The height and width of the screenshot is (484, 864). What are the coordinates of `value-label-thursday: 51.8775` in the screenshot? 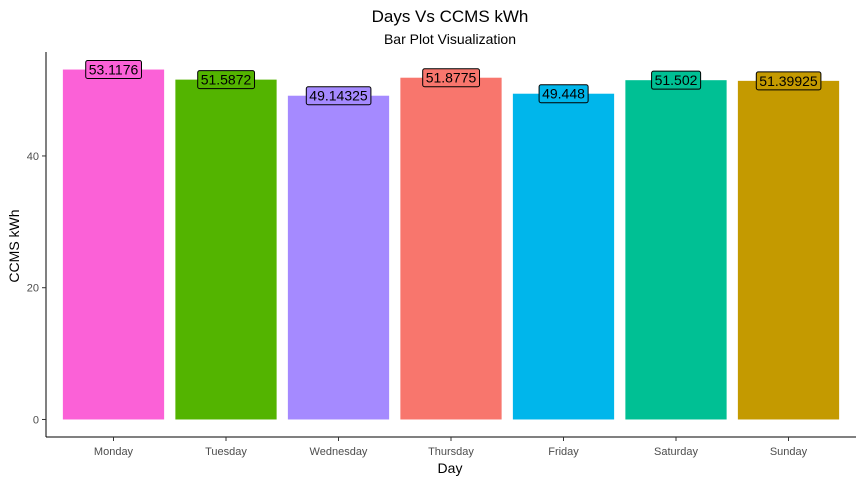 It's located at (451, 78).